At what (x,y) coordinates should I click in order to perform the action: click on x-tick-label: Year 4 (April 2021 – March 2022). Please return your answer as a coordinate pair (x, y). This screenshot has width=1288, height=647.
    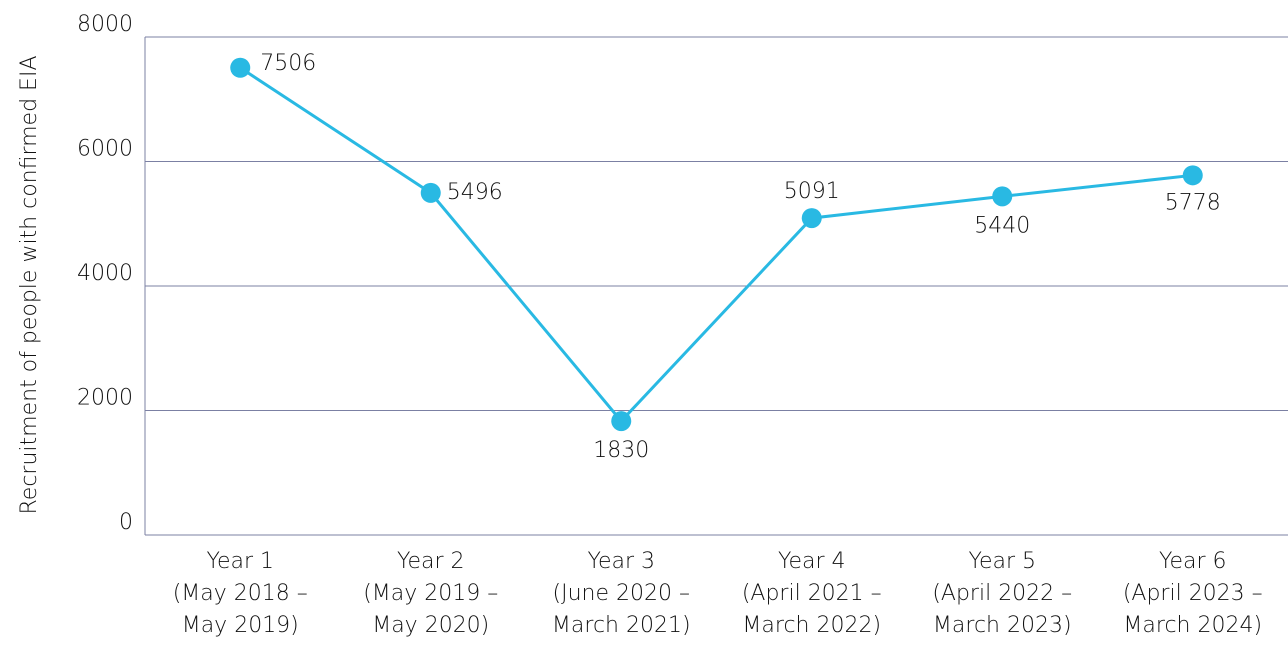
    Looking at the image, I should click on (812, 593).